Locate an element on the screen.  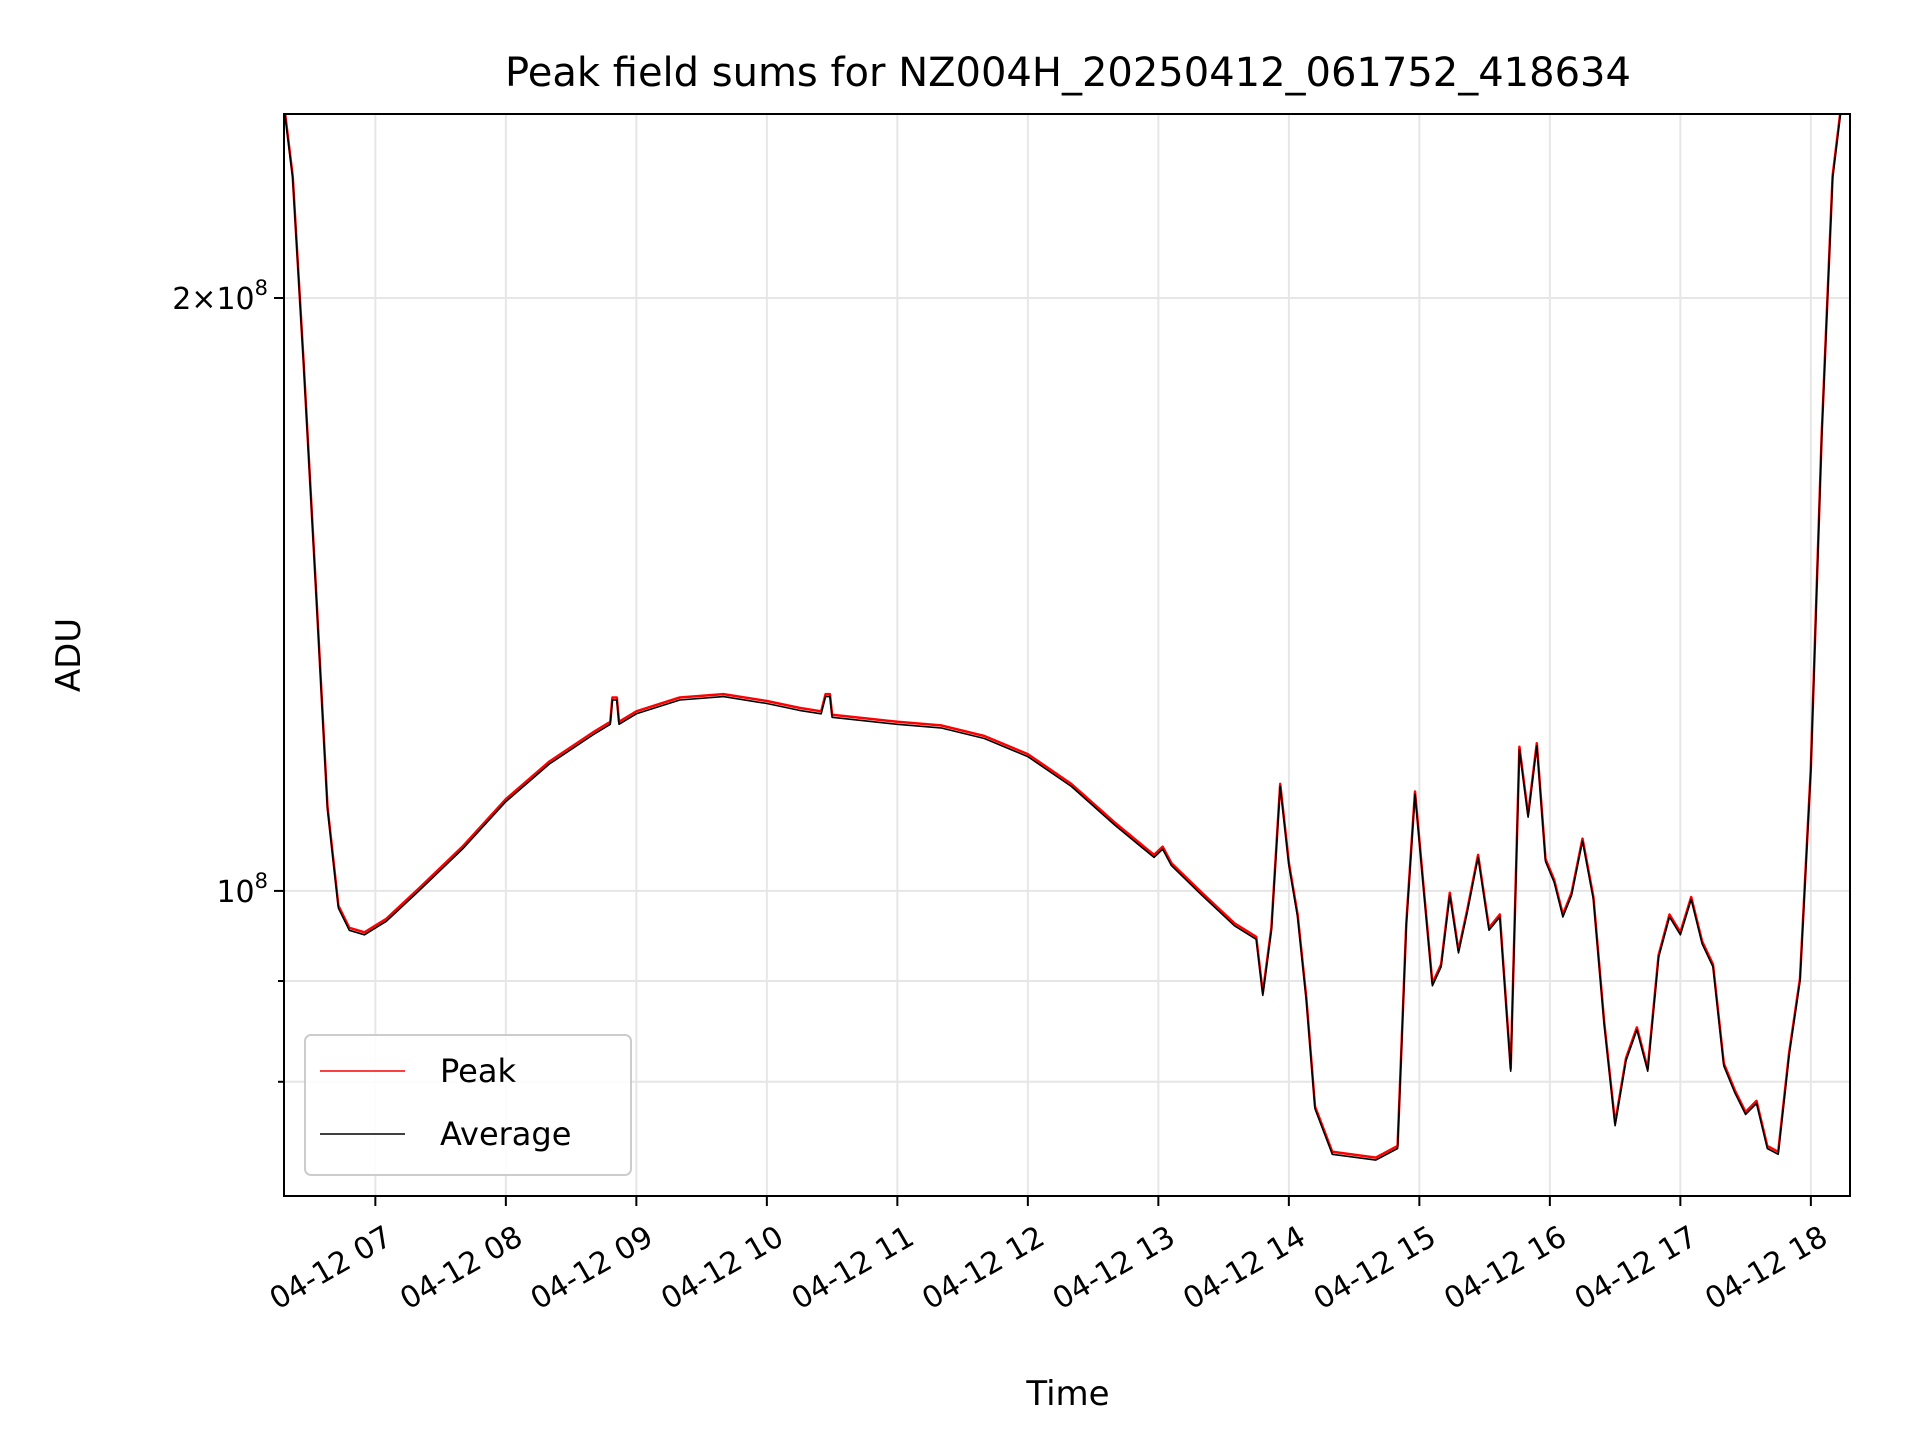
legend: Peak Average is located at coordinates (468, 1105).